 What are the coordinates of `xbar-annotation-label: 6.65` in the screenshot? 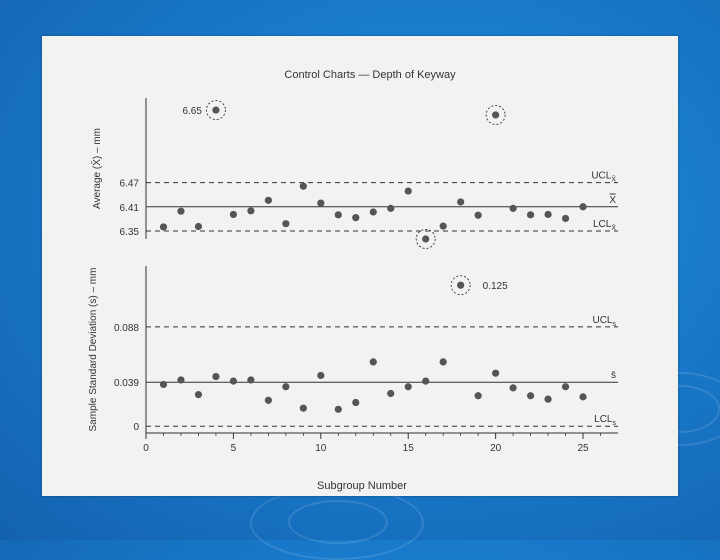 It's located at (192, 111).